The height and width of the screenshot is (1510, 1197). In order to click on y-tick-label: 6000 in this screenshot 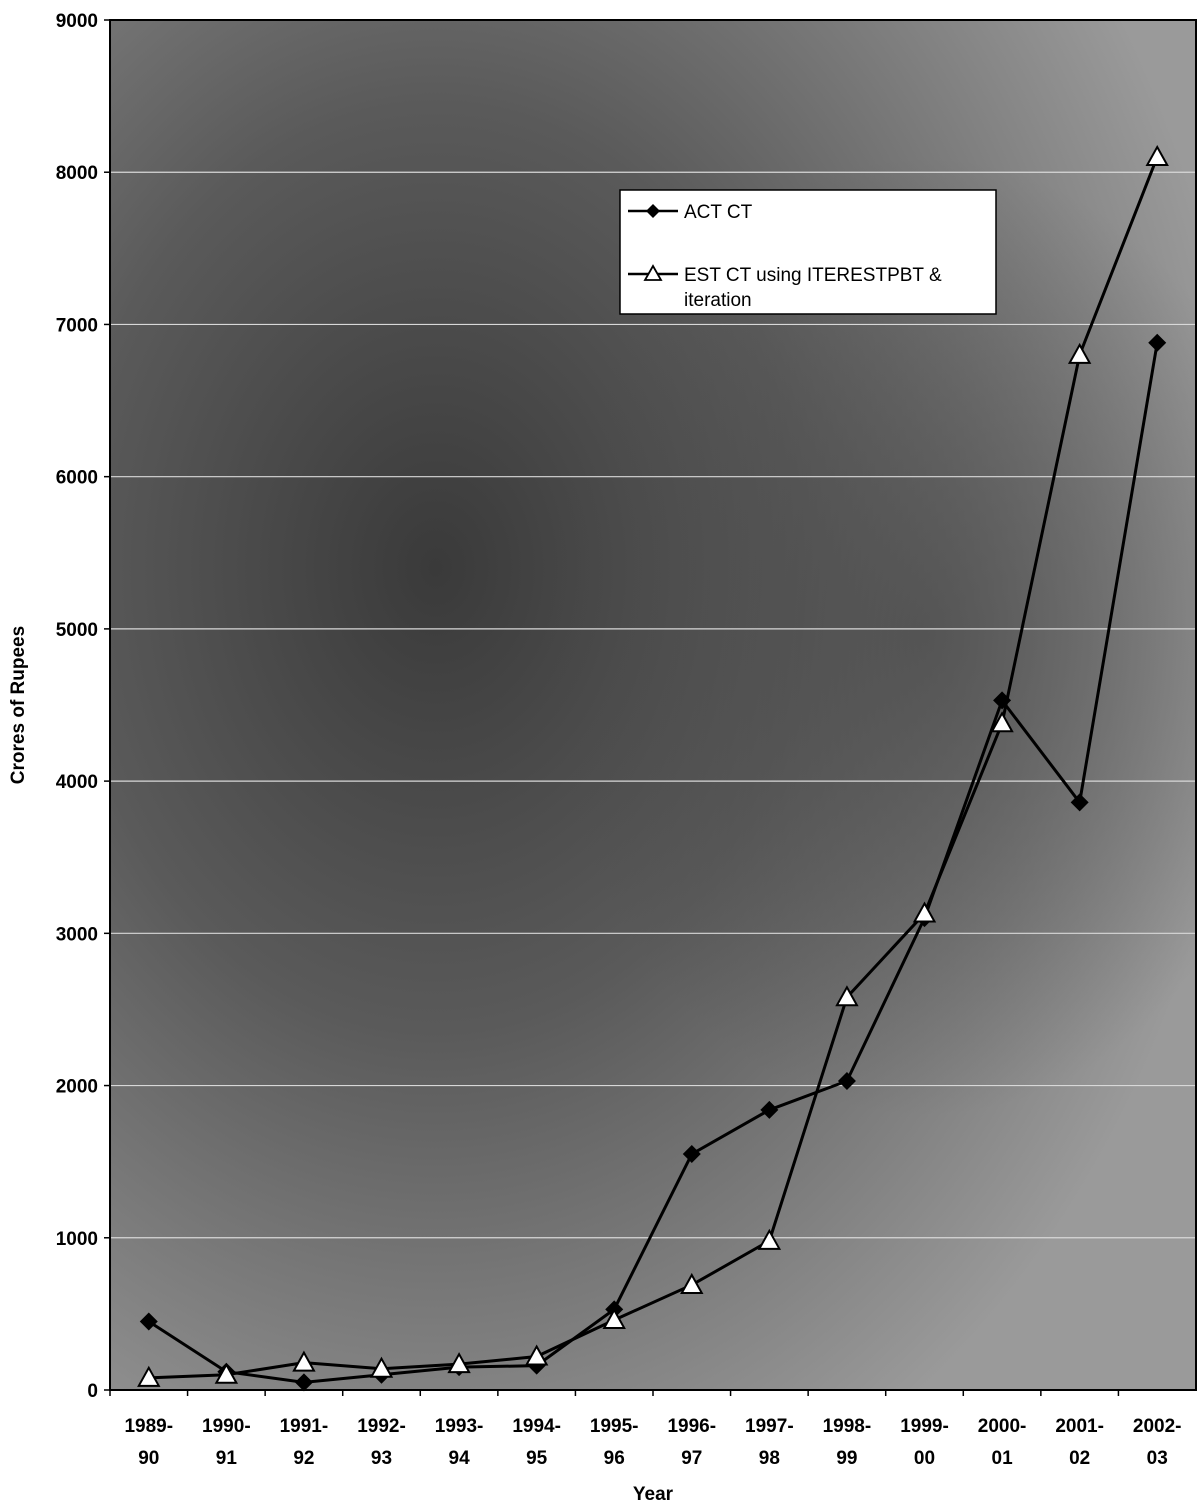, I will do `click(77, 478)`.